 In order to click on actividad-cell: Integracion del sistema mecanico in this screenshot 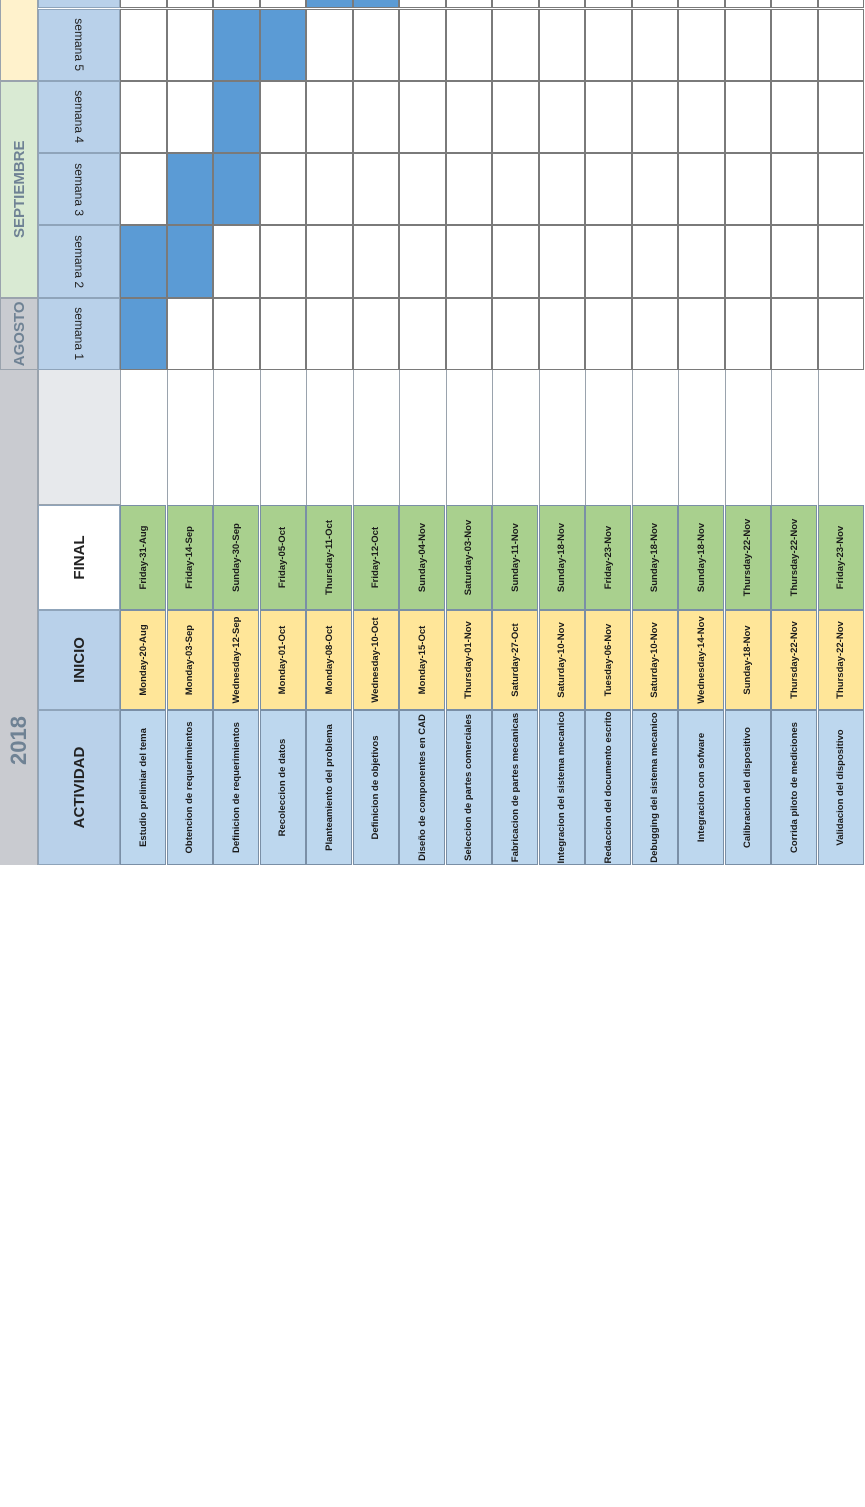, I will do `click(561, 787)`.